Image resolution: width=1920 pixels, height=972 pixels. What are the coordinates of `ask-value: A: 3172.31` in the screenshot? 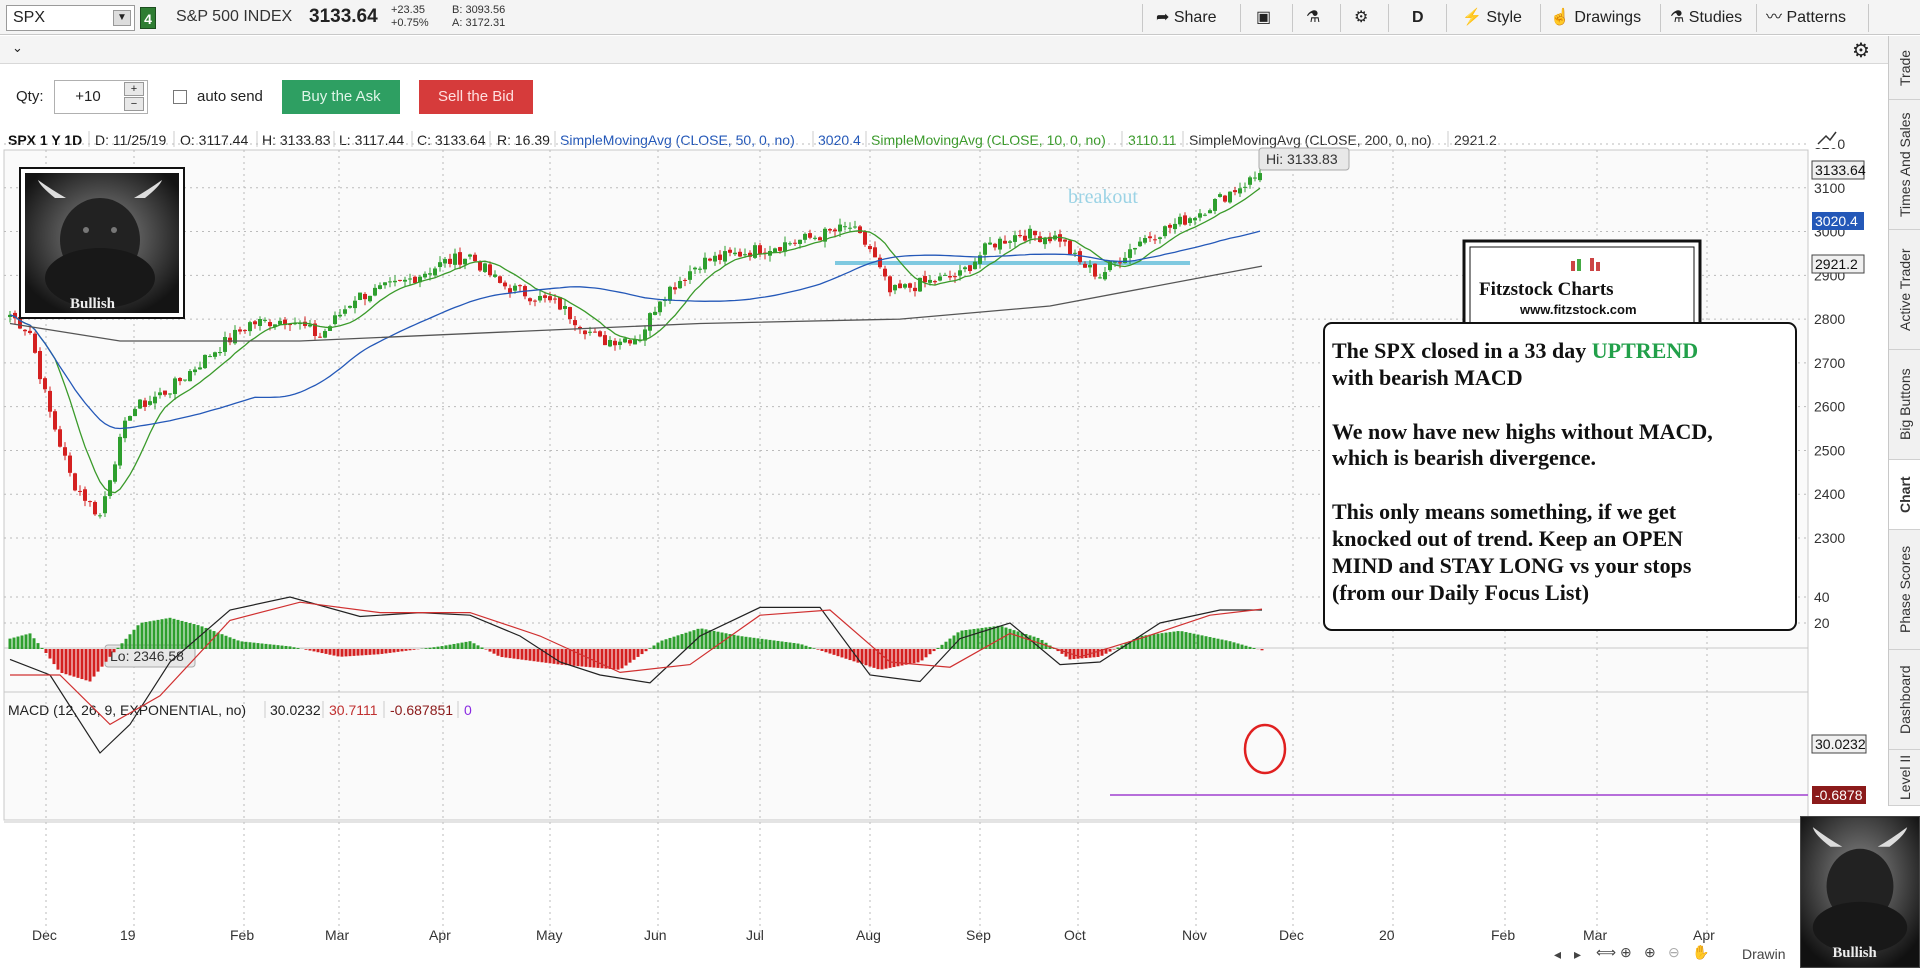 It's located at (479, 23).